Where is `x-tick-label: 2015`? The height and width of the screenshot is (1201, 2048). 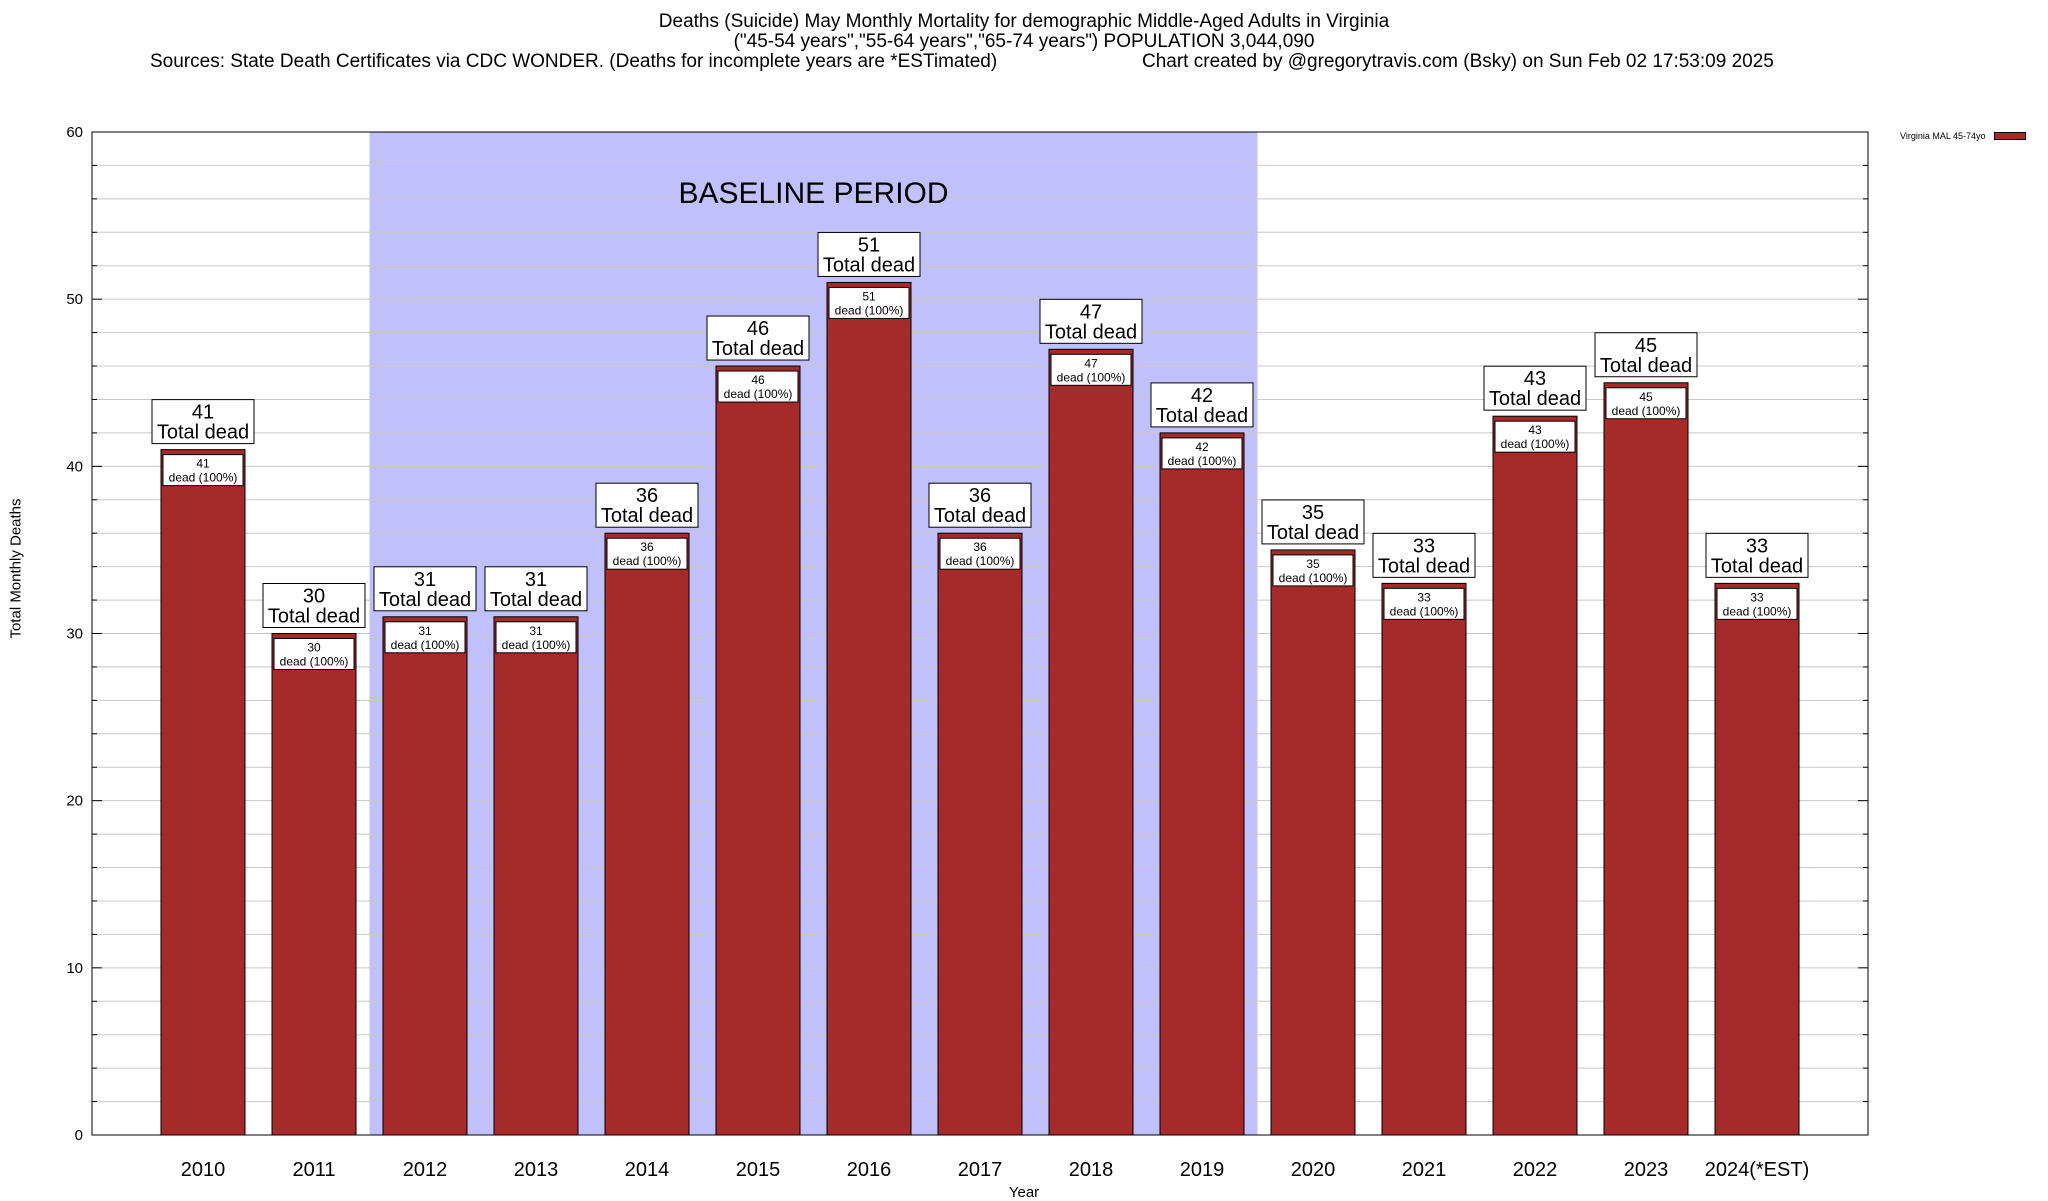 x-tick-label: 2015 is located at coordinates (758, 1170).